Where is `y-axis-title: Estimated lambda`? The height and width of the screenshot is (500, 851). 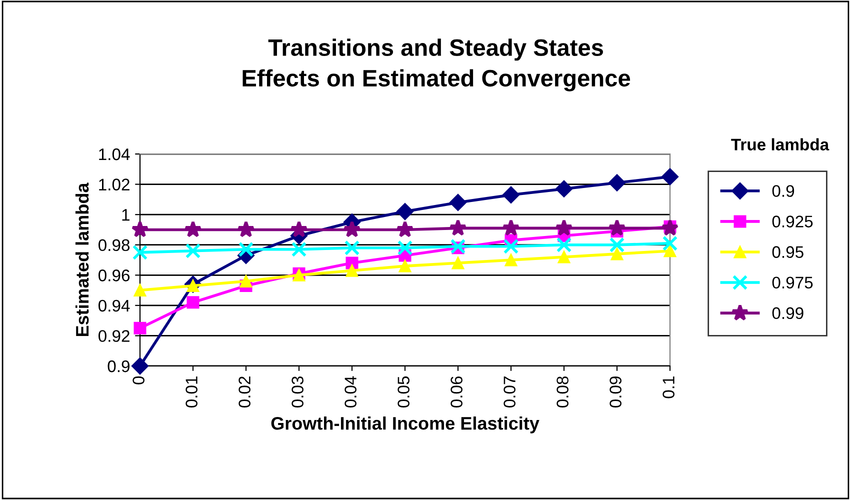 y-axis-title: Estimated lambda is located at coordinates (82, 259).